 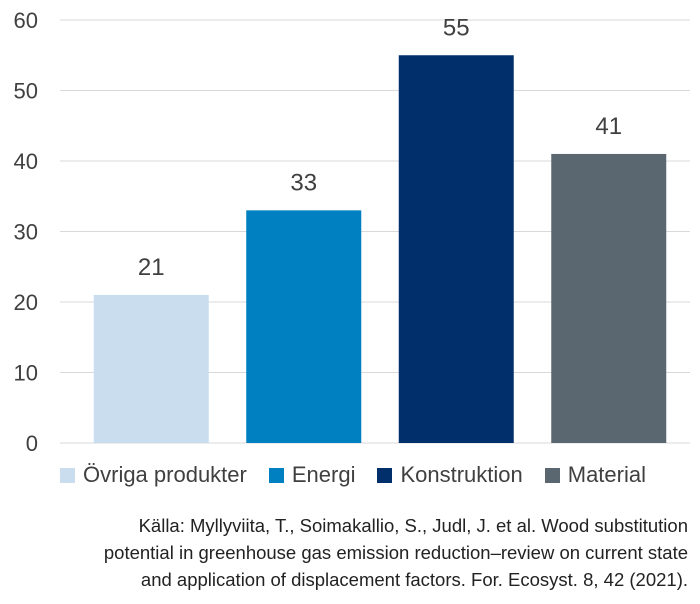 I want to click on y-tick-label: 40, so click(x=26, y=161).